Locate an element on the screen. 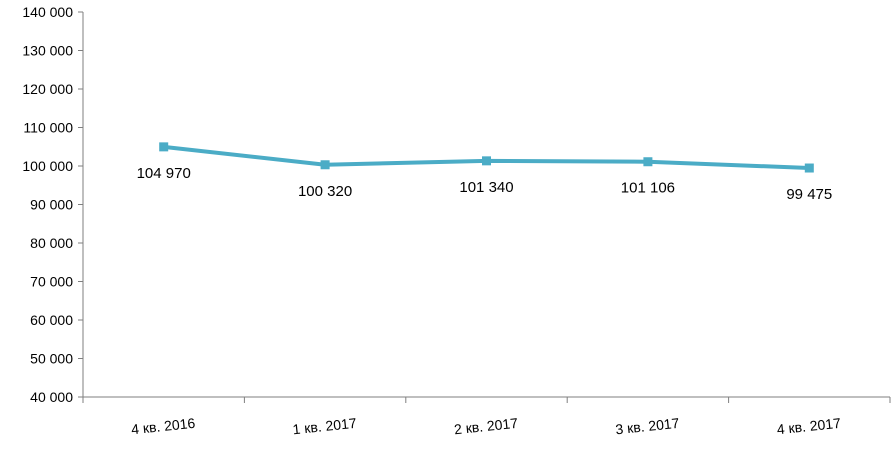 The height and width of the screenshot is (460, 893). data-label: 99 475 is located at coordinates (809, 194).